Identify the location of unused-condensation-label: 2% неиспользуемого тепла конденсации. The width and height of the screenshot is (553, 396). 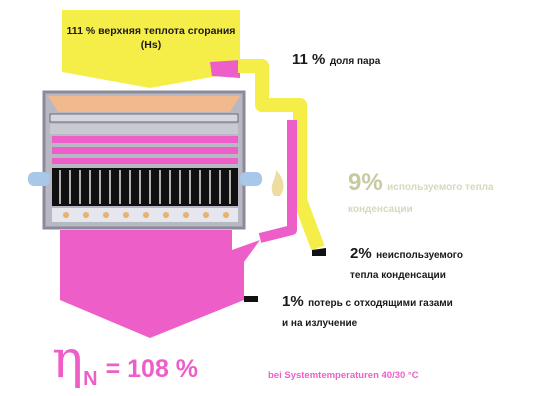
(406, 264).